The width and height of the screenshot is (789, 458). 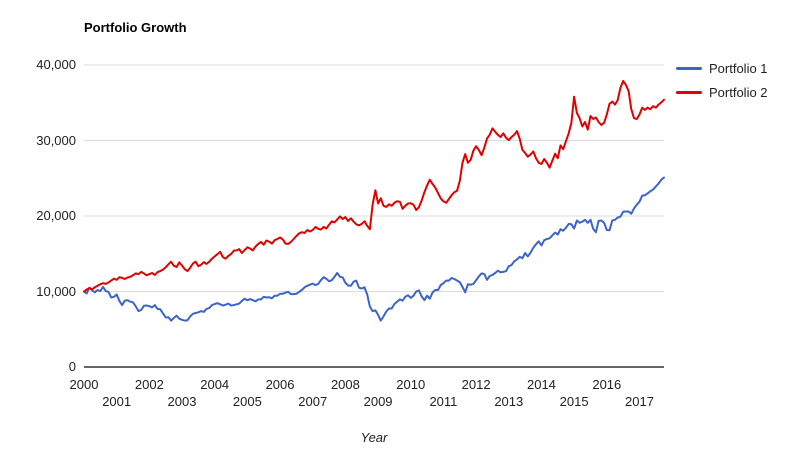 What do you see at coordinates (247, 401) in the screenshot?
I see `x-tick-label: 2005` at bounding box center [247, 401].